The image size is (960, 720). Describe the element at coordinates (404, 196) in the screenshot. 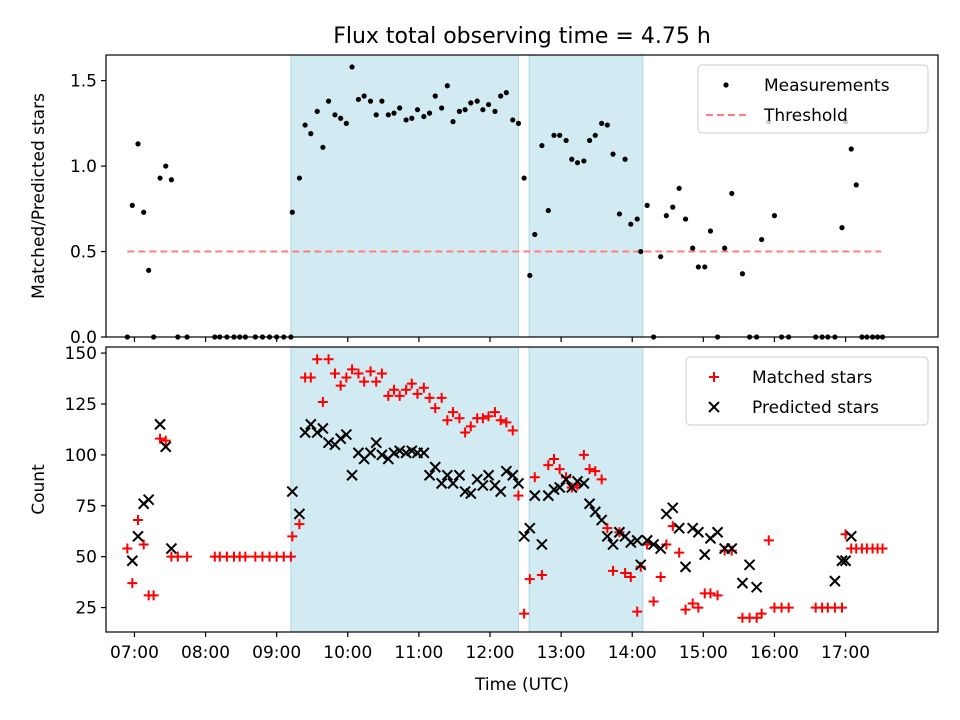

I see `observing-window-span` at that location.